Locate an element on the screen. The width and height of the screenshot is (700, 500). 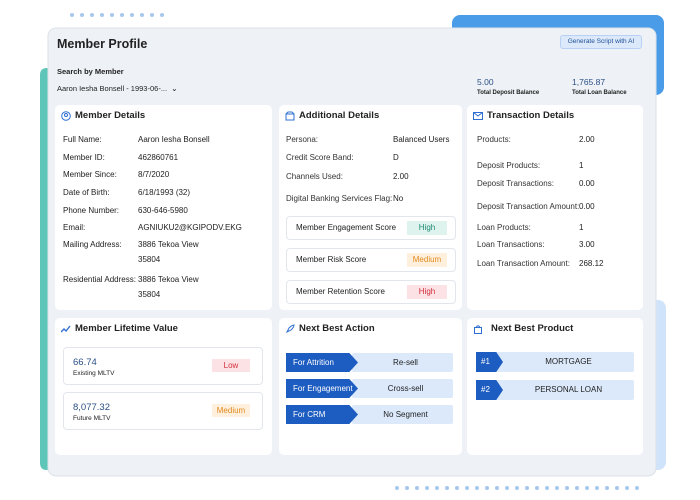
product-rank: #2 is located at coordinates (489, 390).